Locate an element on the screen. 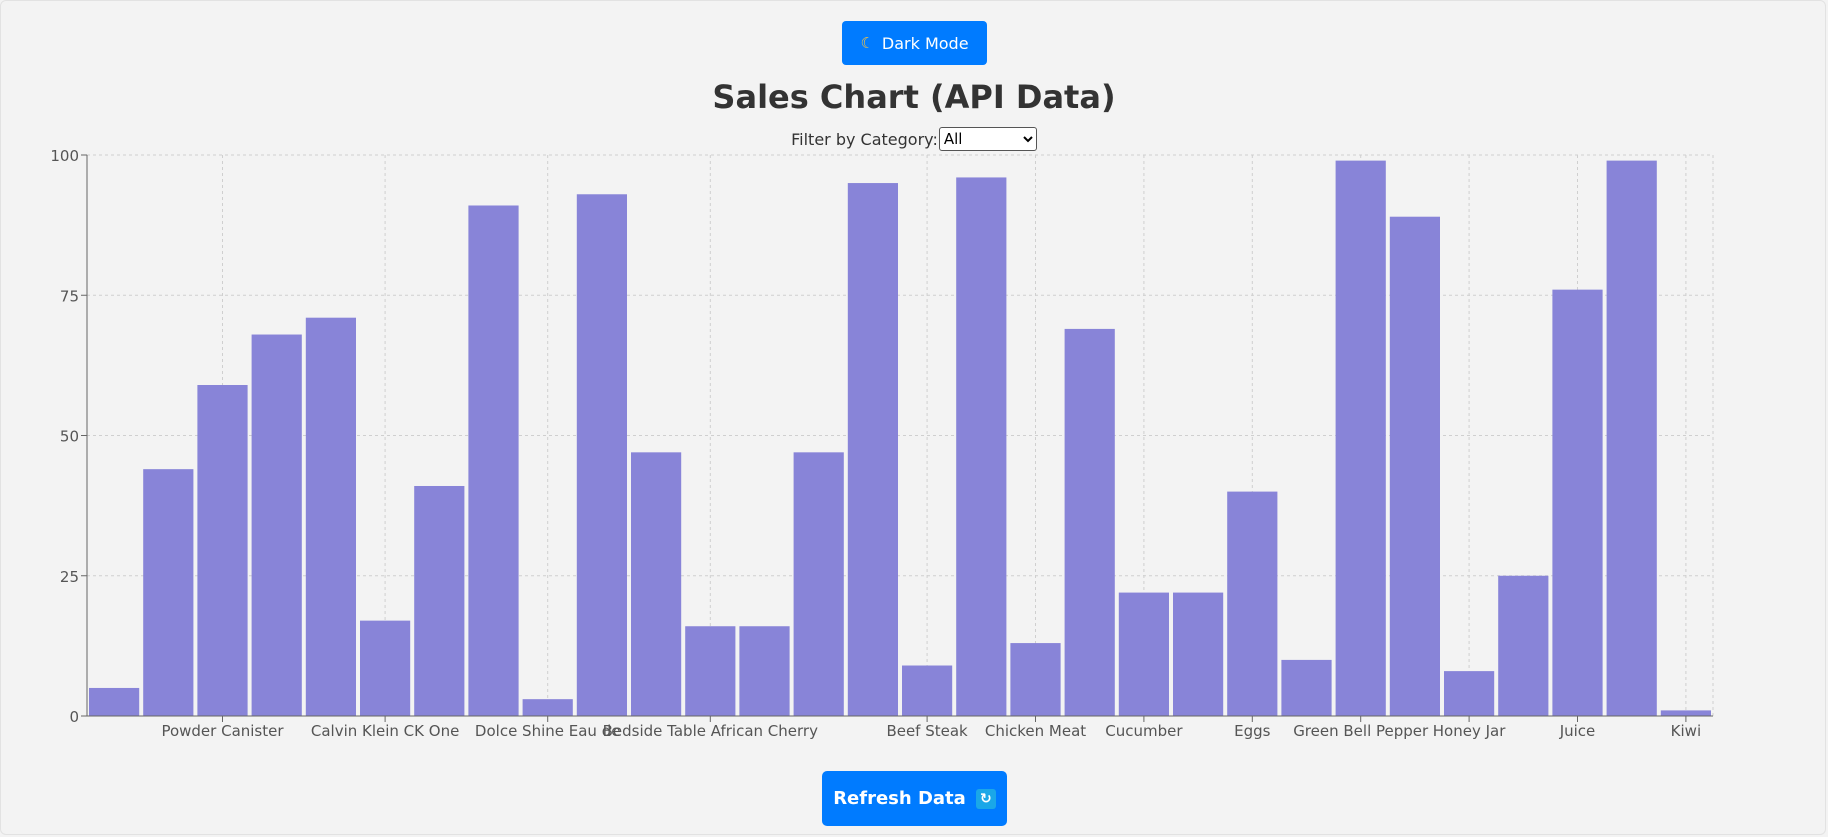 Image resolution: width=1828 pixels, height=837 pixels. y-tick-label: 75 is located at coordinates (69, 296).